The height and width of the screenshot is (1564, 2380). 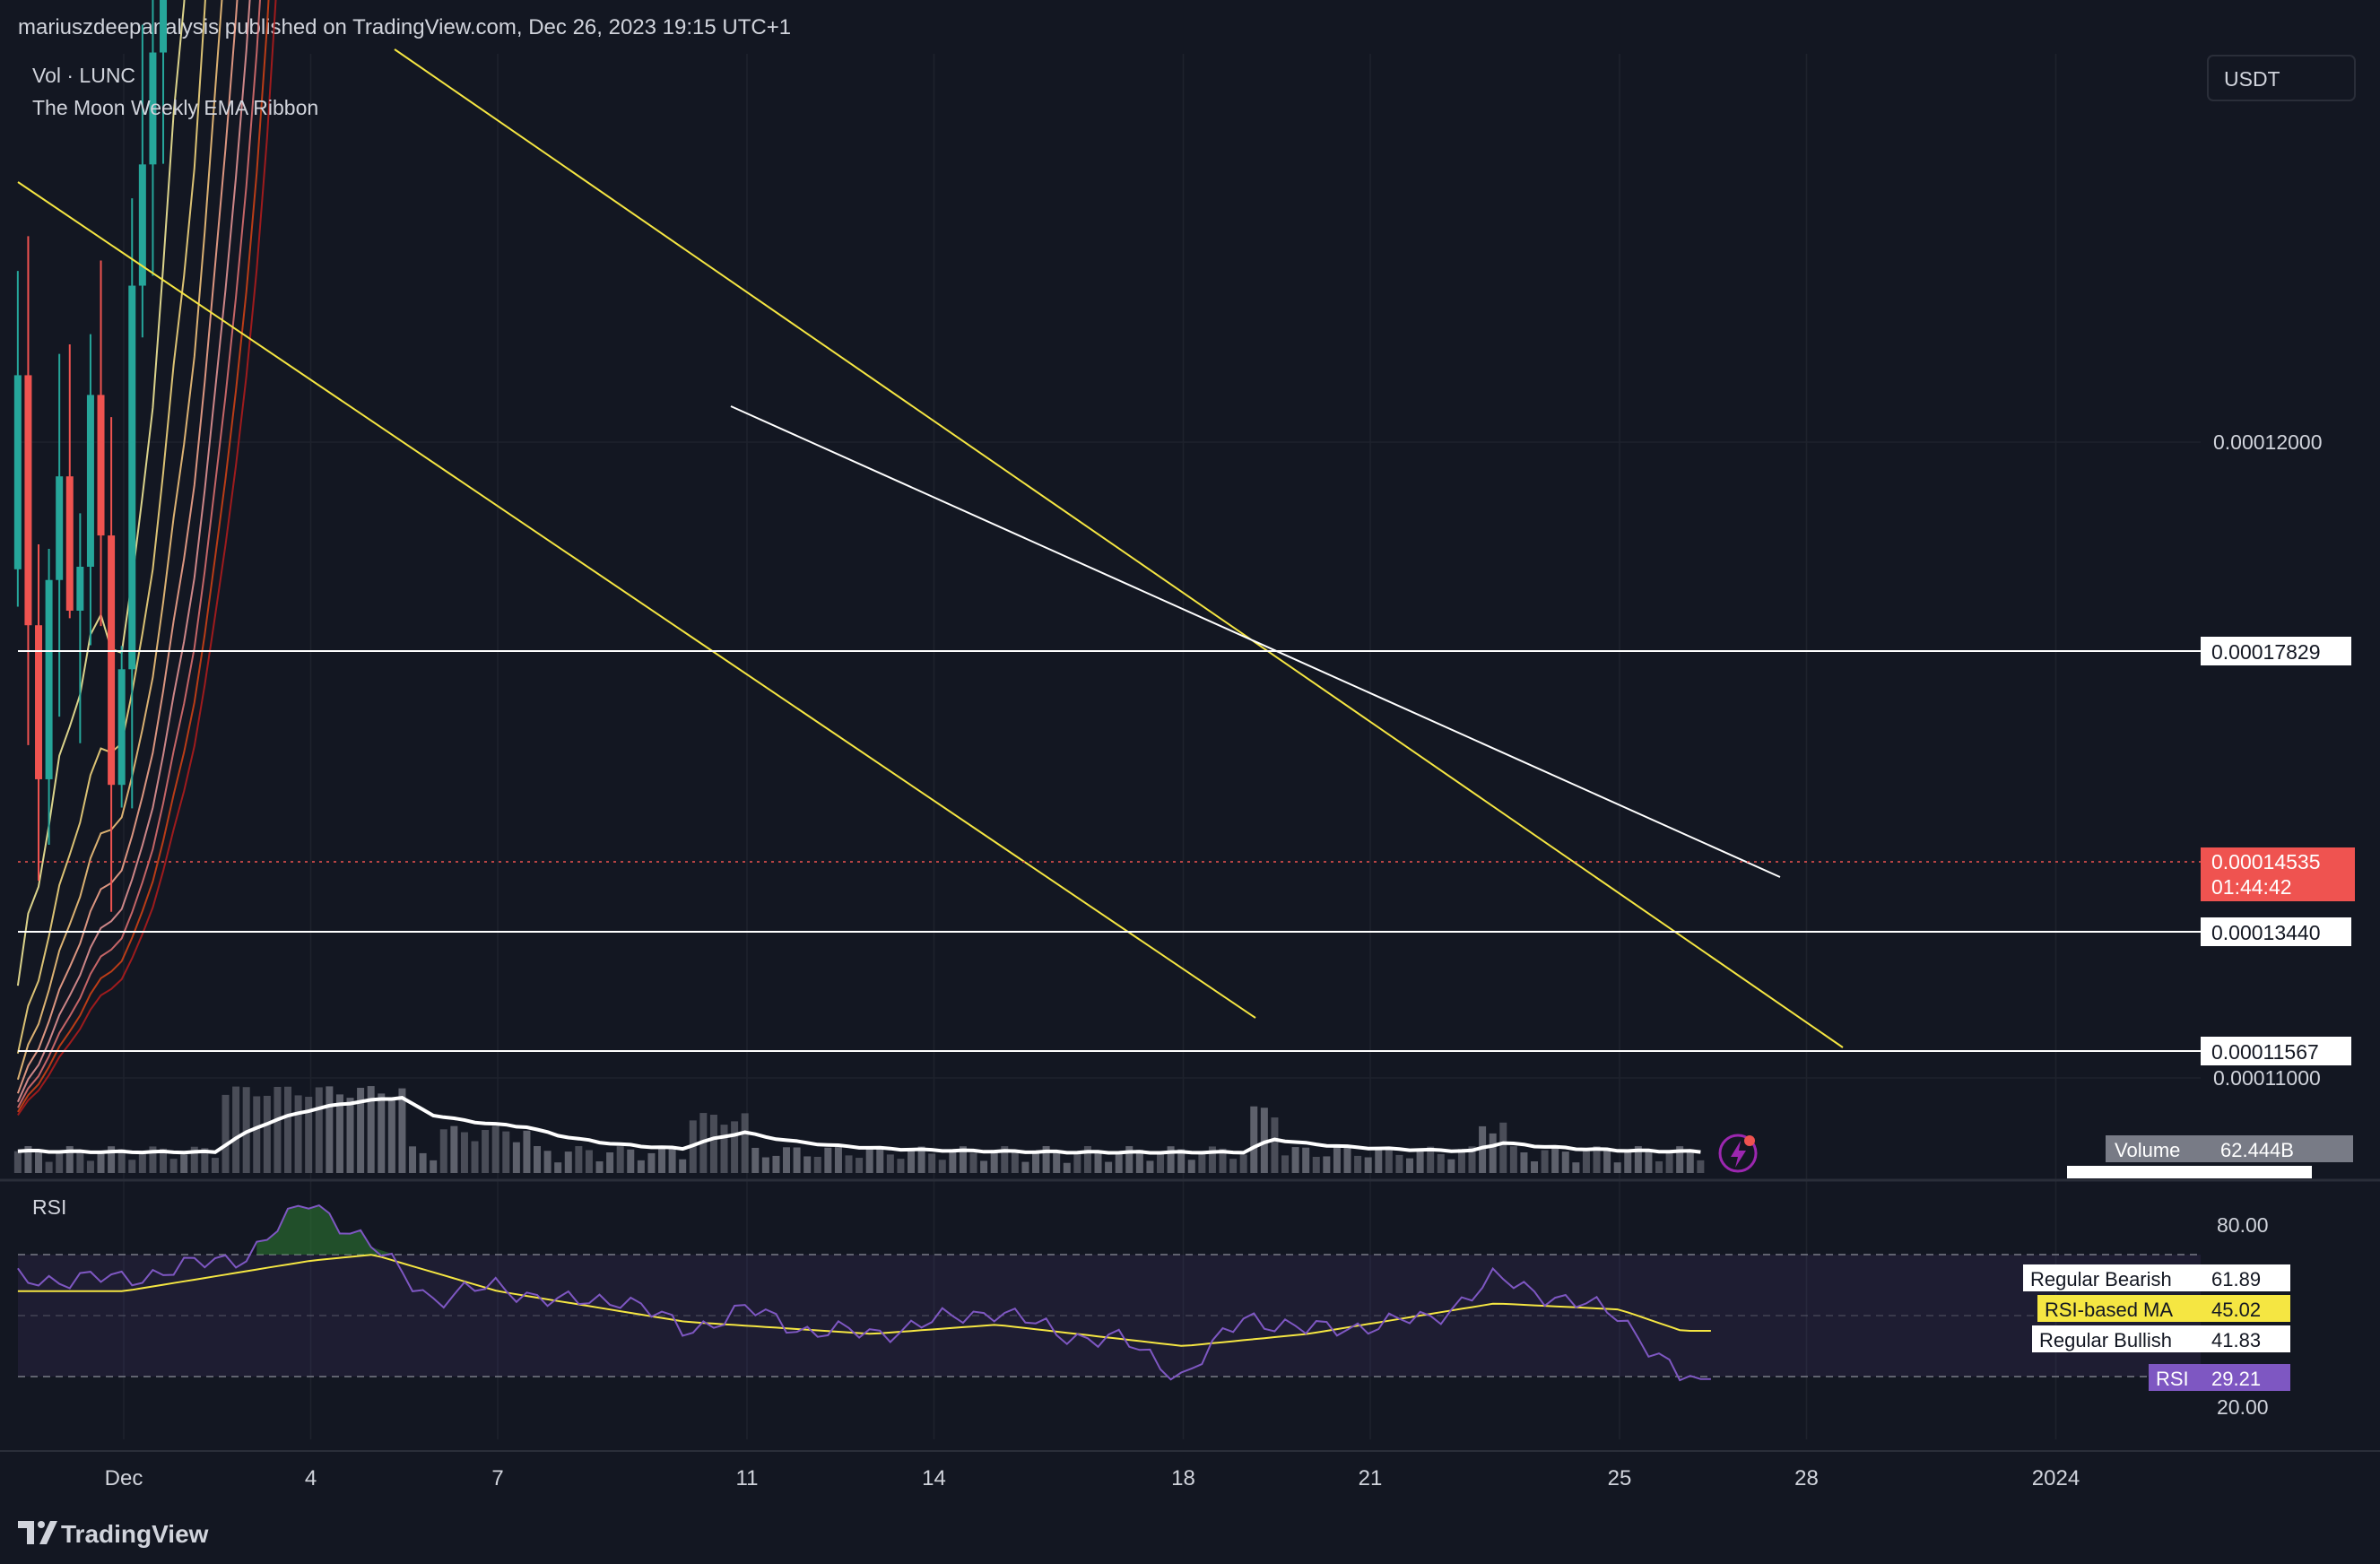 I want to click on time-axis-label: 14, so click(x=934, y=1478).